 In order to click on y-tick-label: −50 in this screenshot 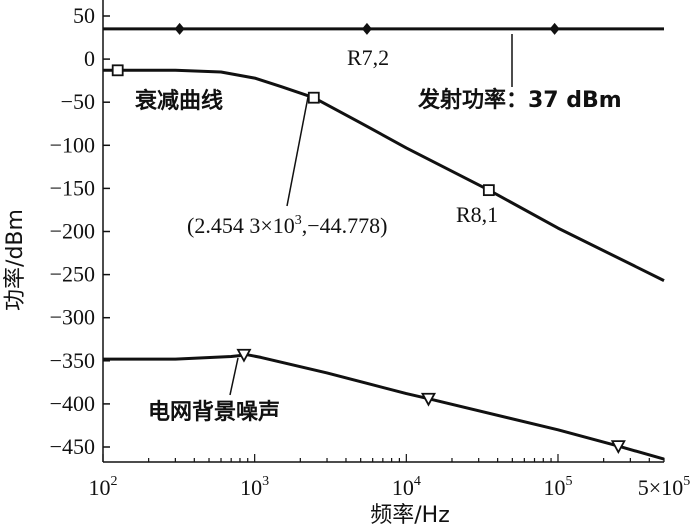, I will do `click(78, 101)`.